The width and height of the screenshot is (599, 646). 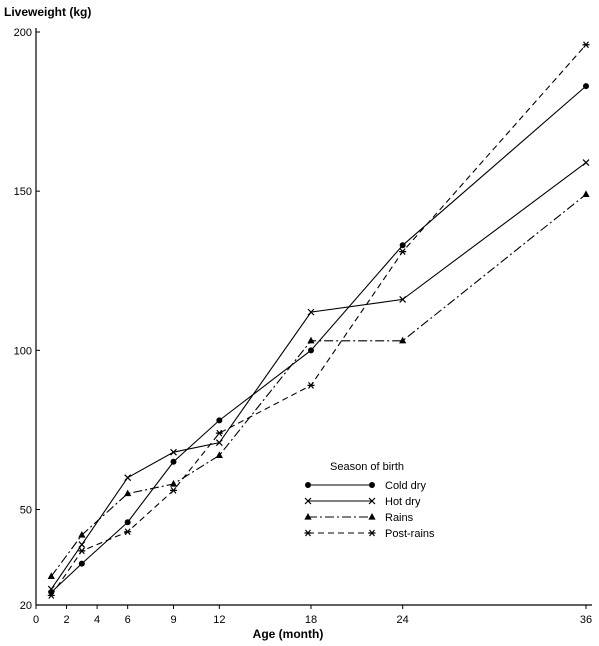 I want to click on x-tick-label: 24, so click(x=403, y=620).